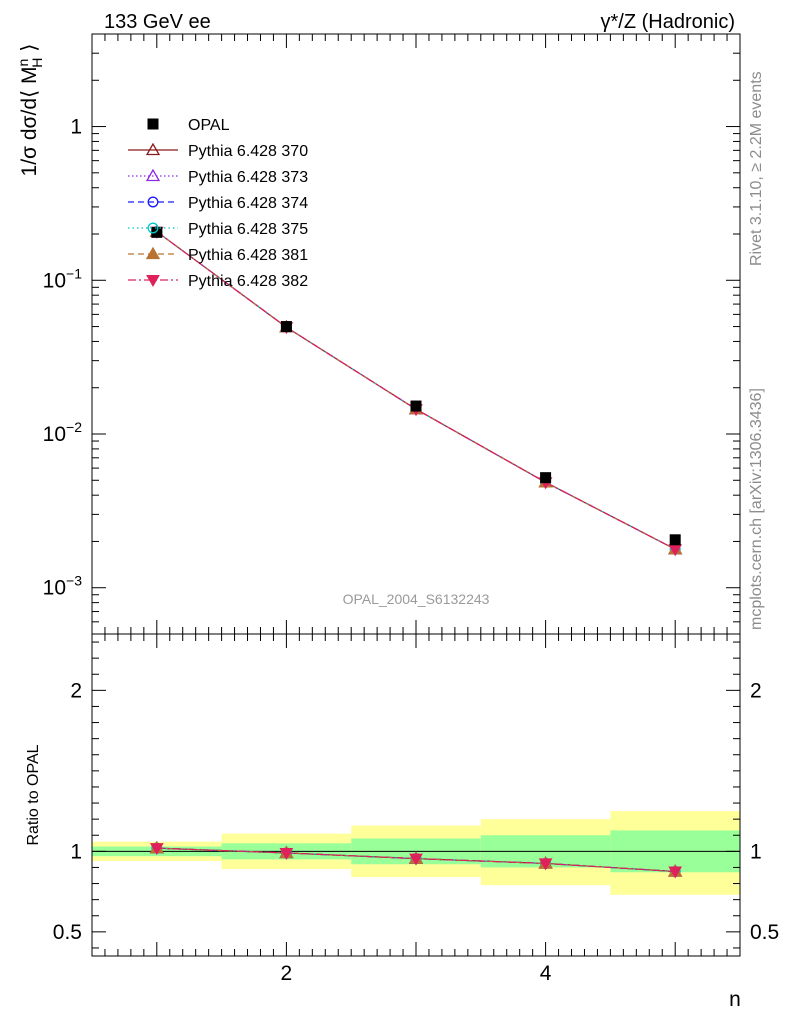  What do you see at coordinates (756, 168) in the screenshot?
I see `side-label-rivet: Rivet 3.1.10, ≥ 2.2M events` at bounding box center [756, 168].